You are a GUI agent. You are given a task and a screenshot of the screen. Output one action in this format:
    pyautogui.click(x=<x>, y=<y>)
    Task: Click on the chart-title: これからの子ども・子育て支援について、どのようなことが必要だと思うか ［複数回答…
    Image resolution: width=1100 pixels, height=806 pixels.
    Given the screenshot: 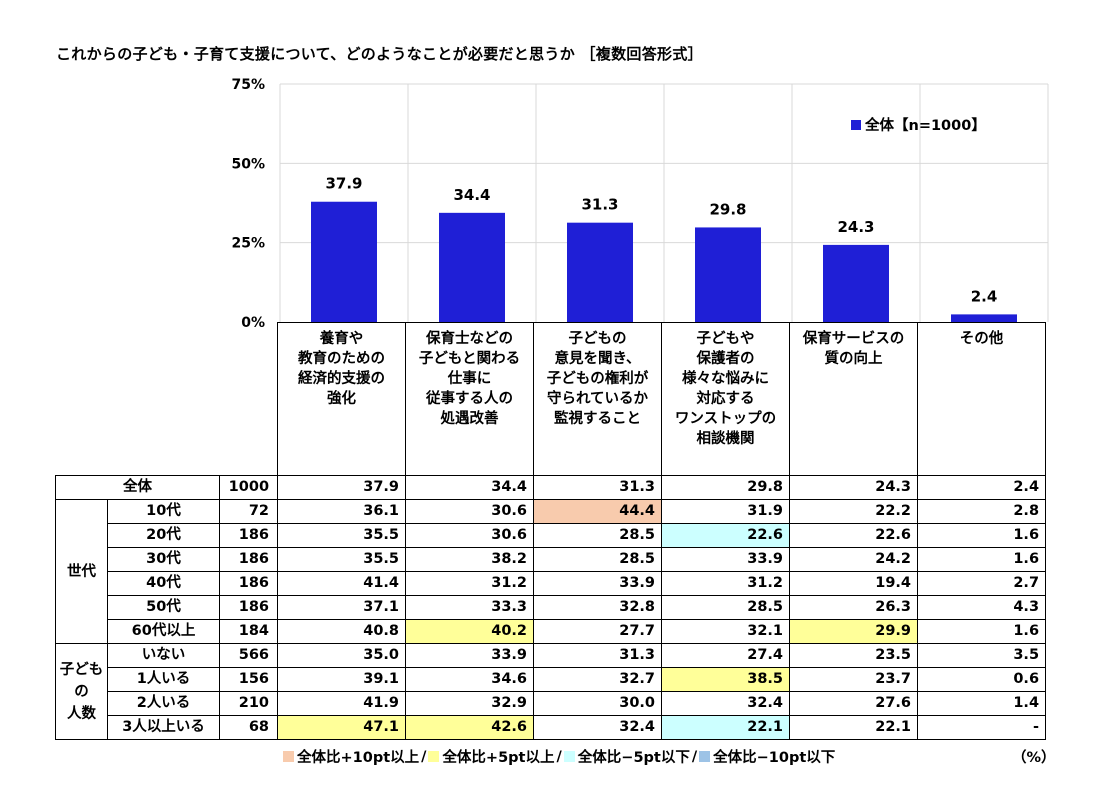 What is the action you would take?
    pyautogui.click(x=379, y=54)
    